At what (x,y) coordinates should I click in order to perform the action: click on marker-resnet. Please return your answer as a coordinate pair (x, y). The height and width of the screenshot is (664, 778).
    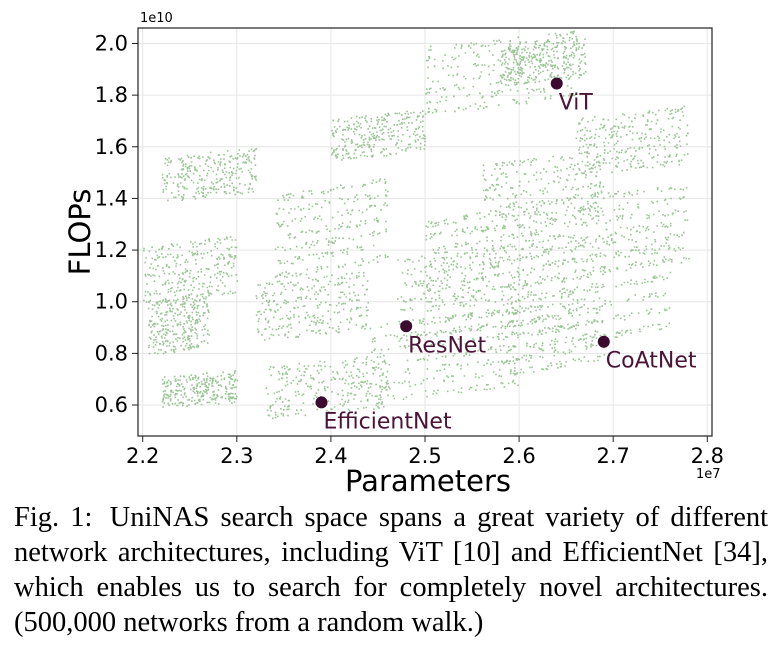
    Looking at the image, I should click on (406, 326).